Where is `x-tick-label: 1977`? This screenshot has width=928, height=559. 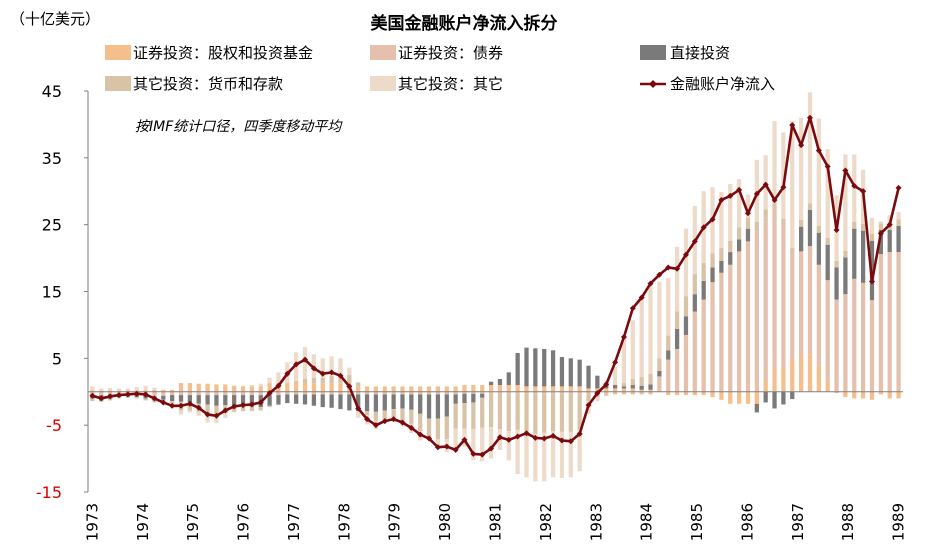
x-tick-label: 1977 is located at coordinates (294, 522).